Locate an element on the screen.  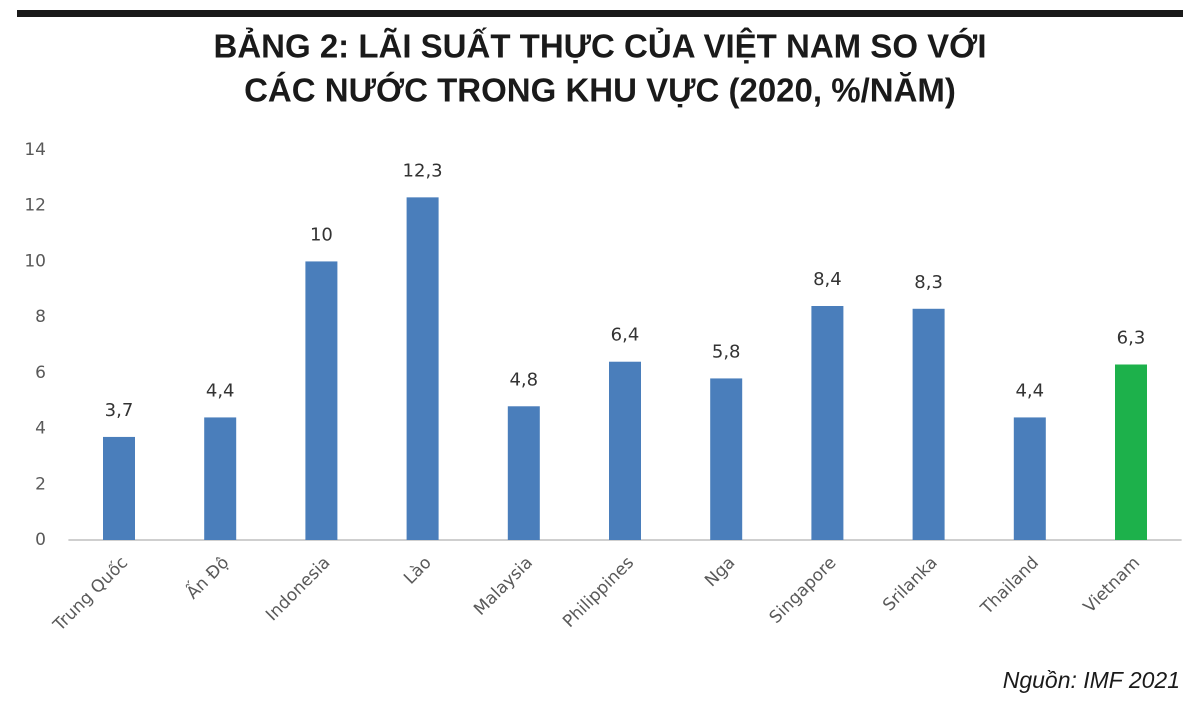
x-tick-label: Ấn Độ is located at coordinates (206, 576).